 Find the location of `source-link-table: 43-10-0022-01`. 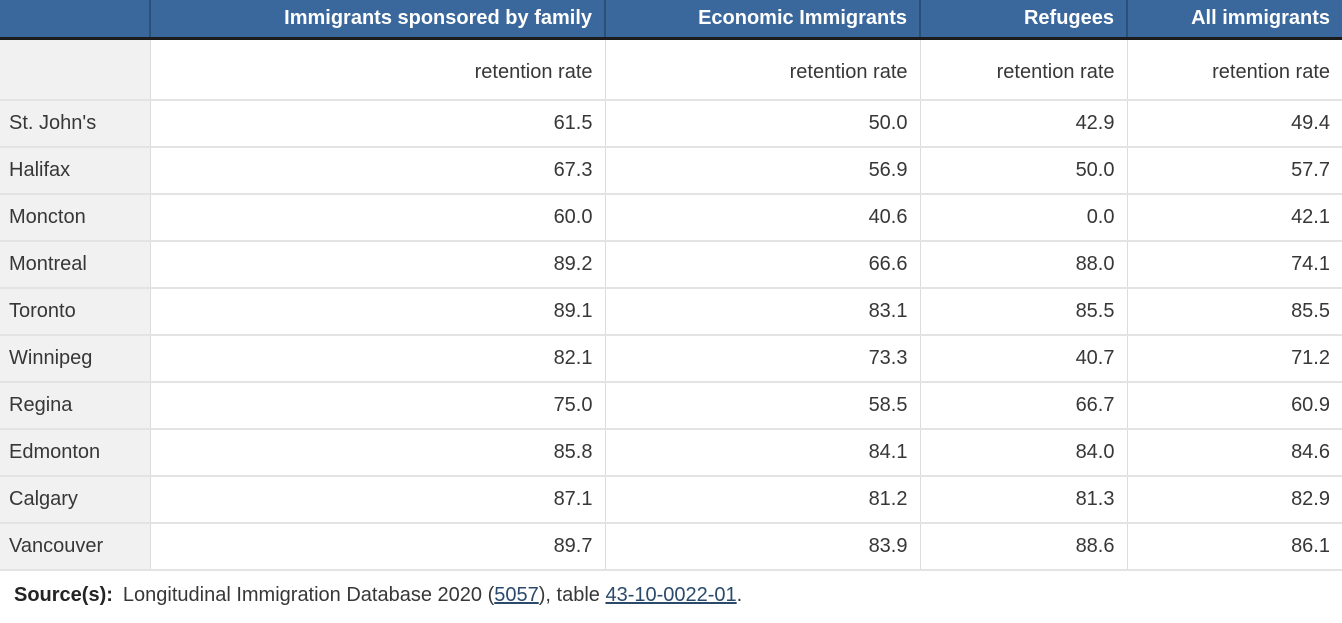

source-link-table: 43-10-0022-01 is located at coordinates (671, 595).